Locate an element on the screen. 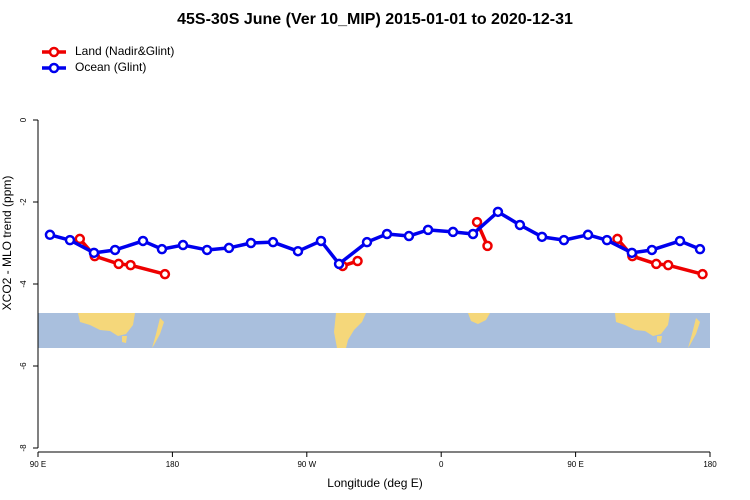 Image resolution: width=750 pixels, height=500 pixels. y-tick-label: -6 is located at coordinates (23, 366).